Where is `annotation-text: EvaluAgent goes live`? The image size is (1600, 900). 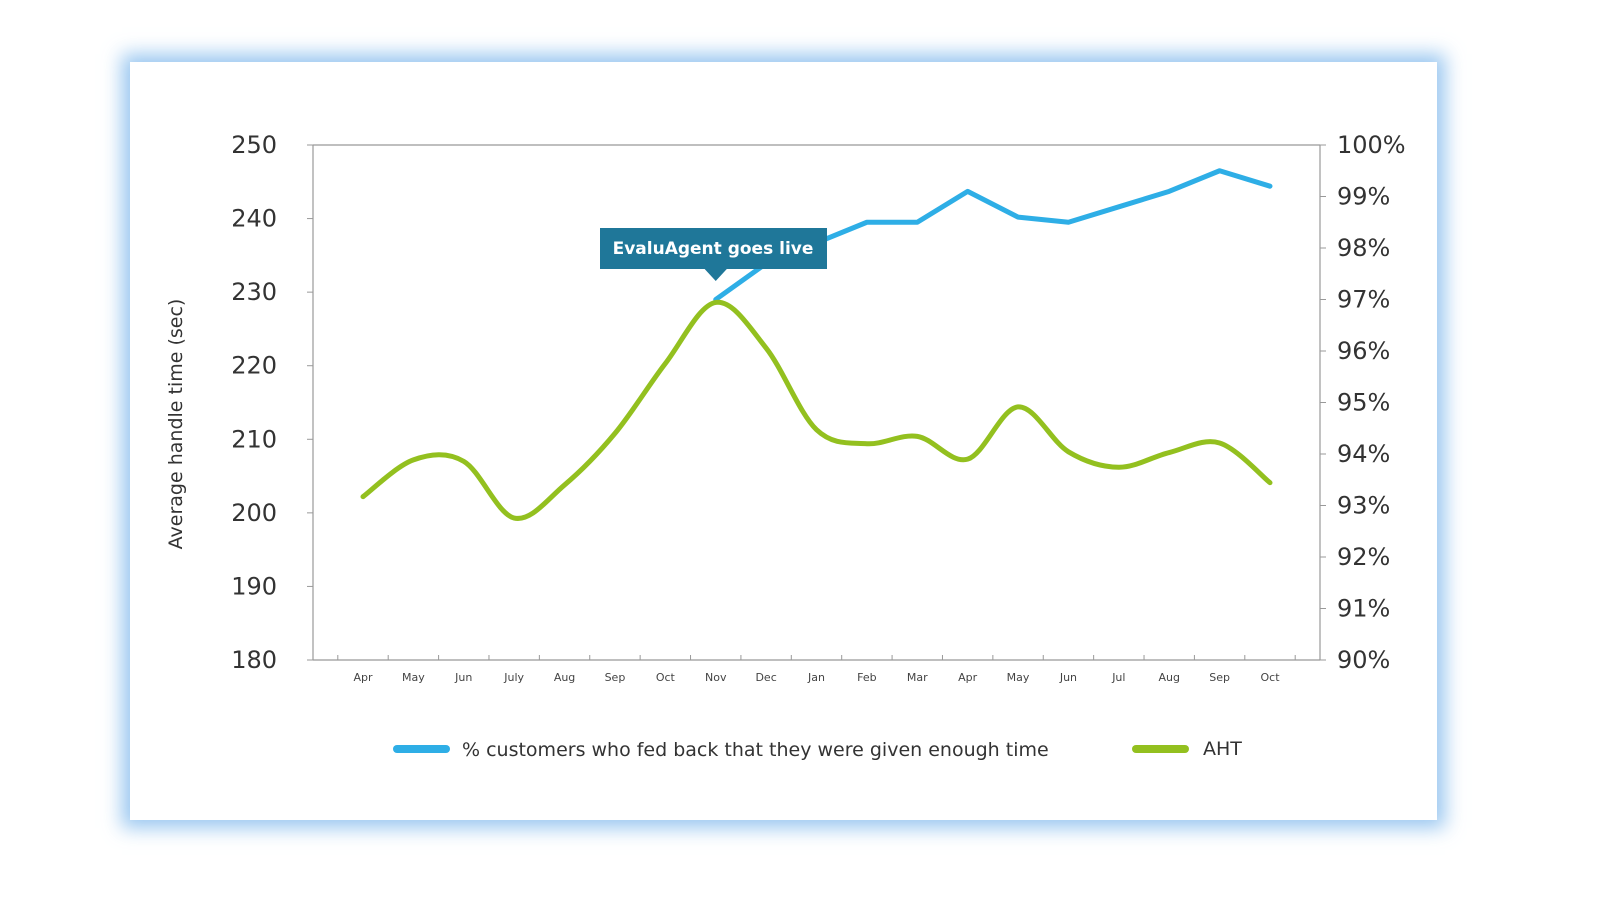
annotation-text: EvaluAgent goes live is located at coordinates (713, 249).